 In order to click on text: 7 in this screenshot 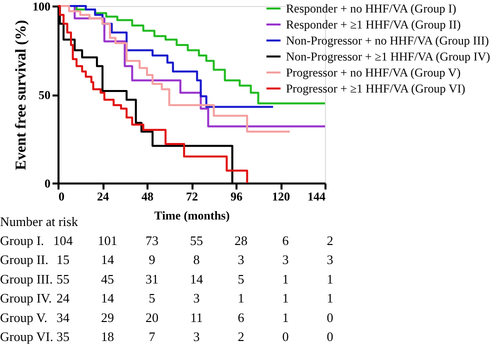, I will do `click(152, 336)`.